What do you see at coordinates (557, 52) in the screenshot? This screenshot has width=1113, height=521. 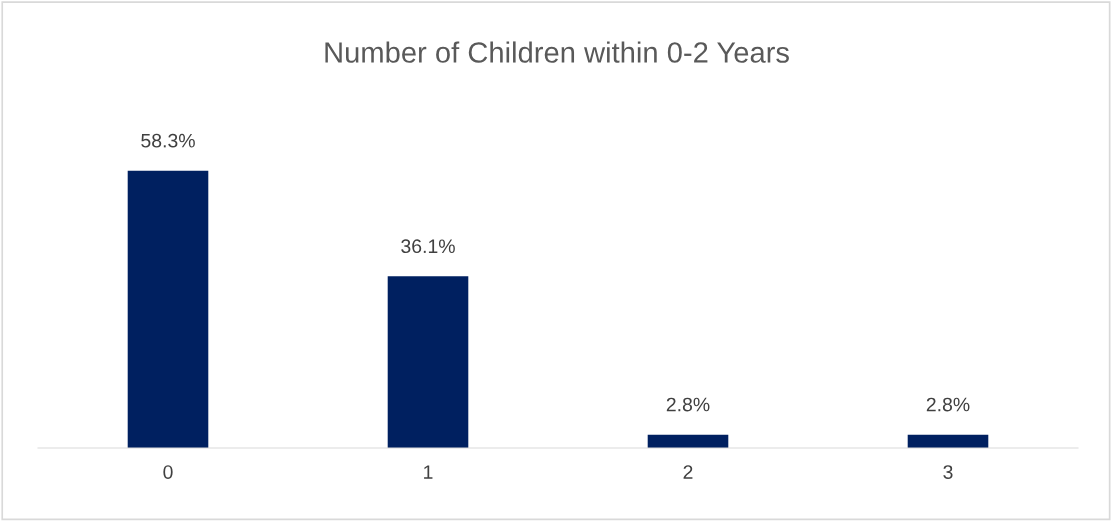 I see `chart-title: Number of Children within 0-2 Years` at bounding box center [557, 52].